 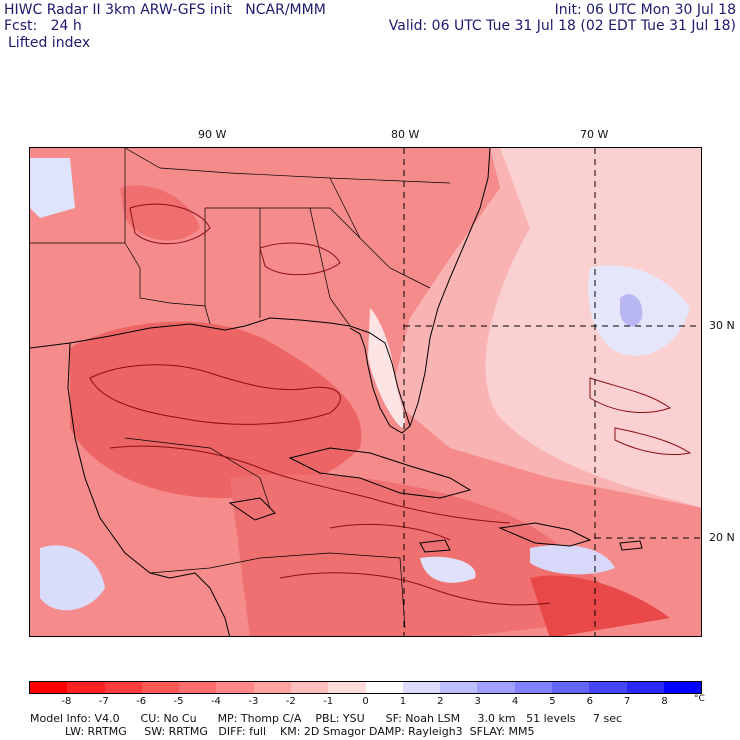 I want to click on yucatan-outline, so click(x=252, y=509).